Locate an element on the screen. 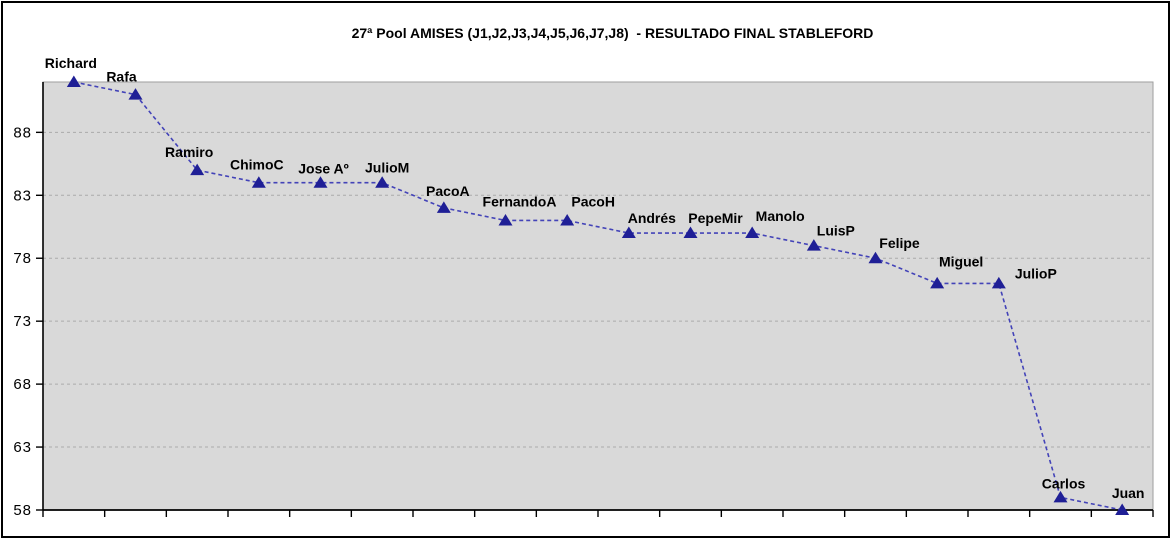  data-point-label: Rafa is located at coordinates (121, 77).